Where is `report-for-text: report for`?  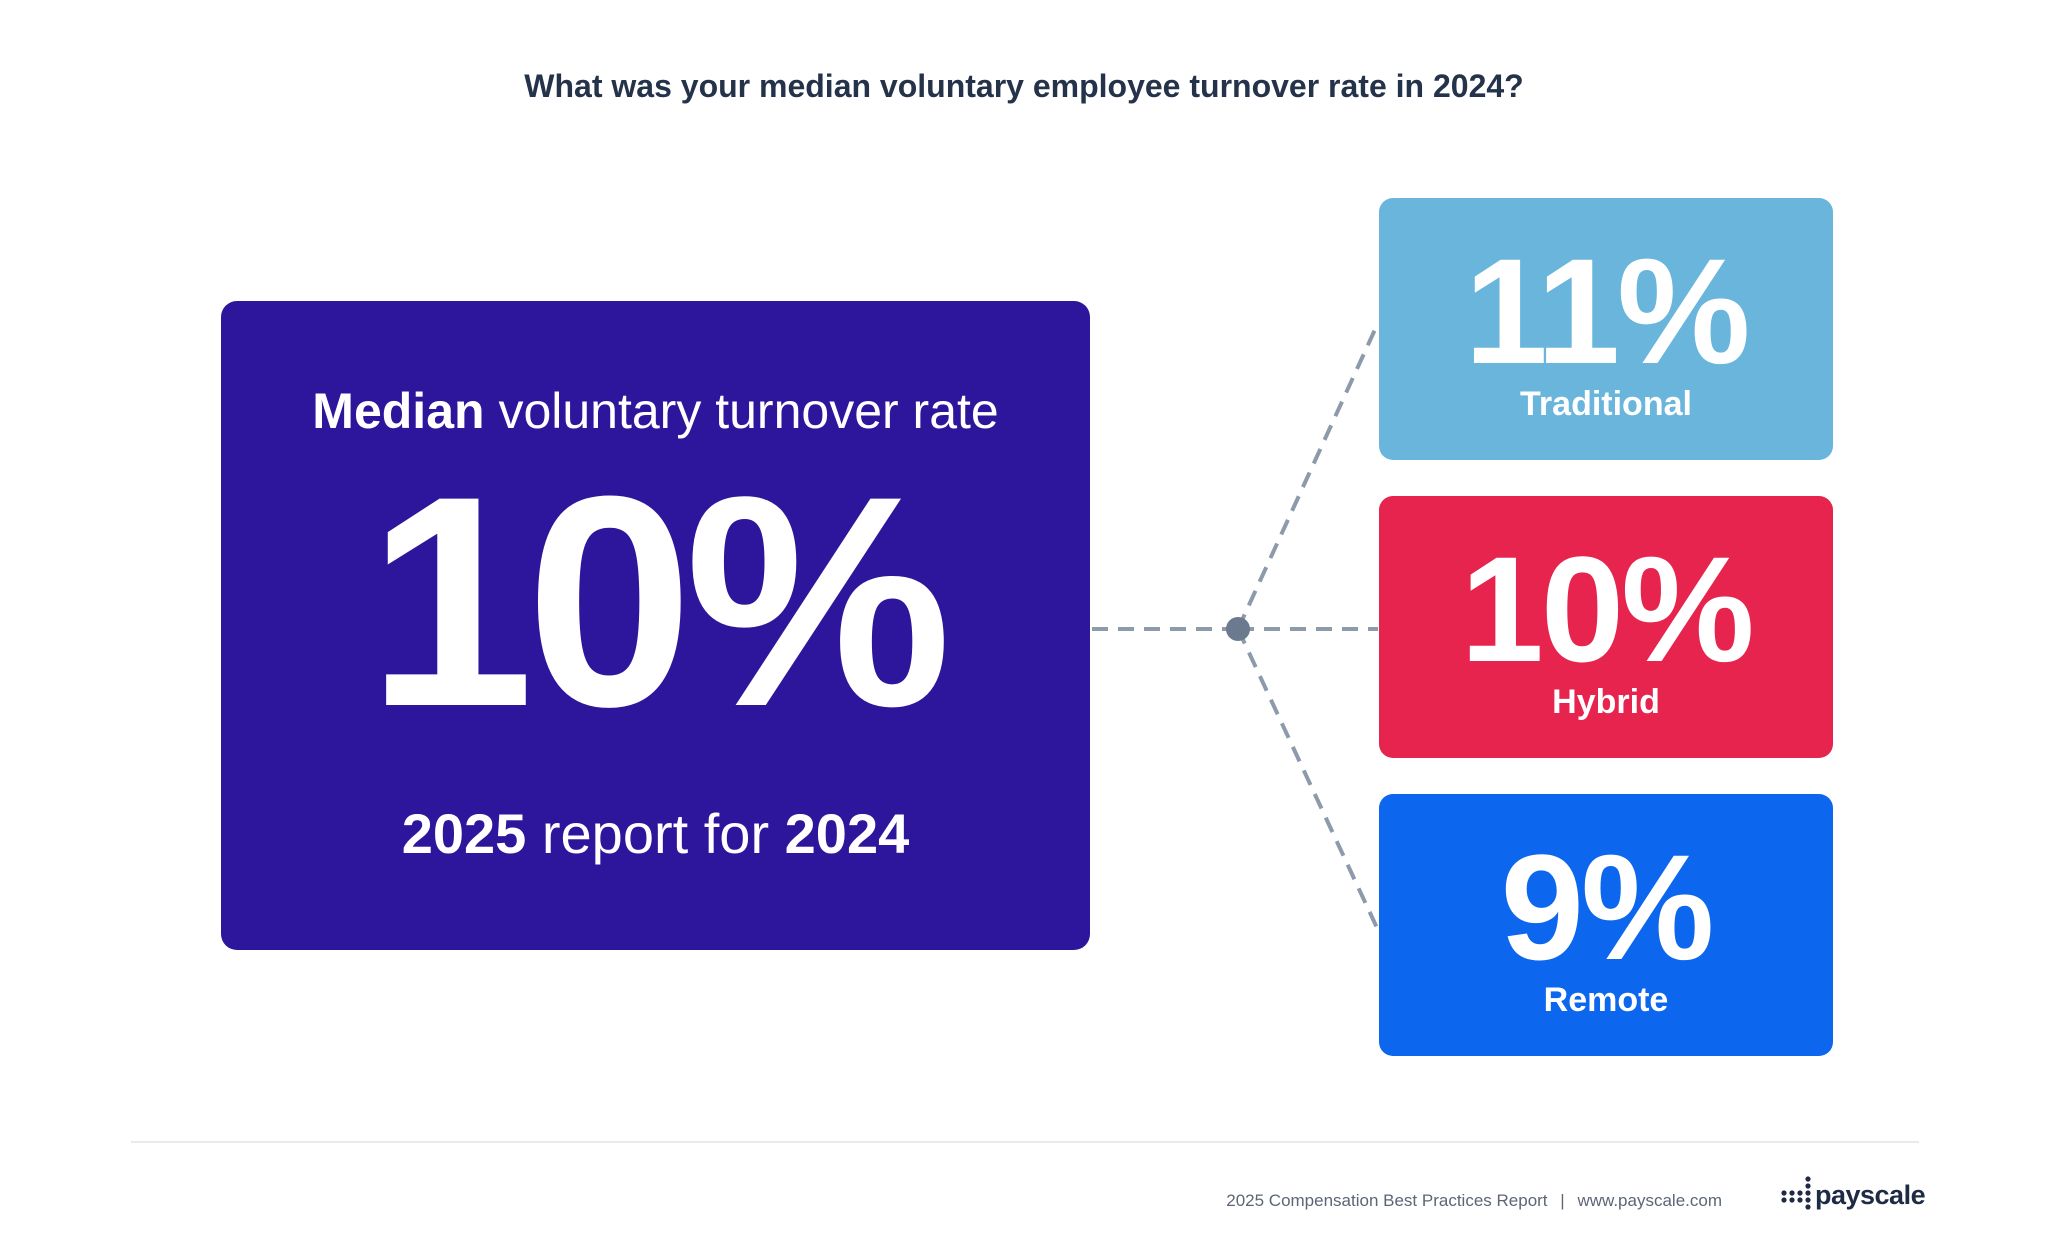
report-for-text: report for is located at coordinates (655, 833).